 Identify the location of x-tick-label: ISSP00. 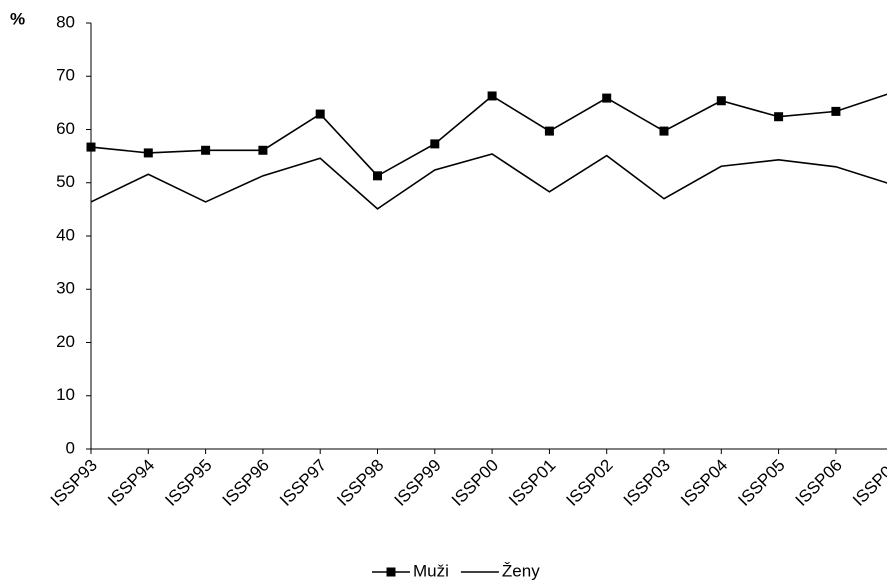
(475, 483).